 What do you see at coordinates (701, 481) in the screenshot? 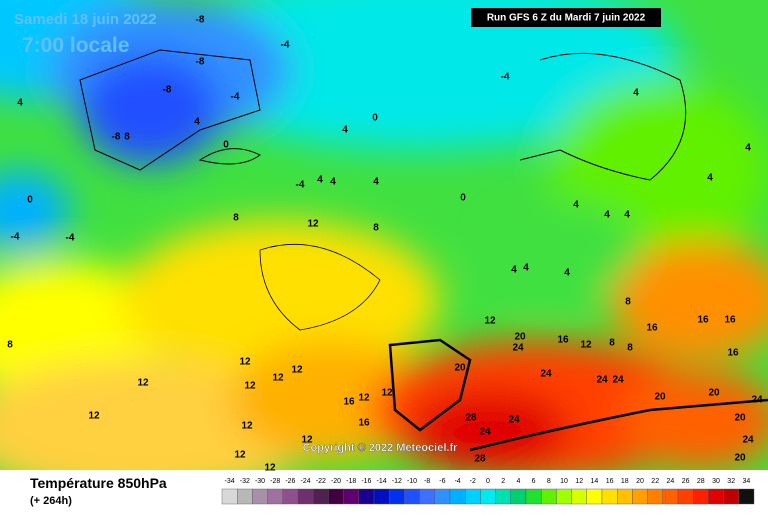
I see `legend-label: 28` at bounding box center [701, 481].